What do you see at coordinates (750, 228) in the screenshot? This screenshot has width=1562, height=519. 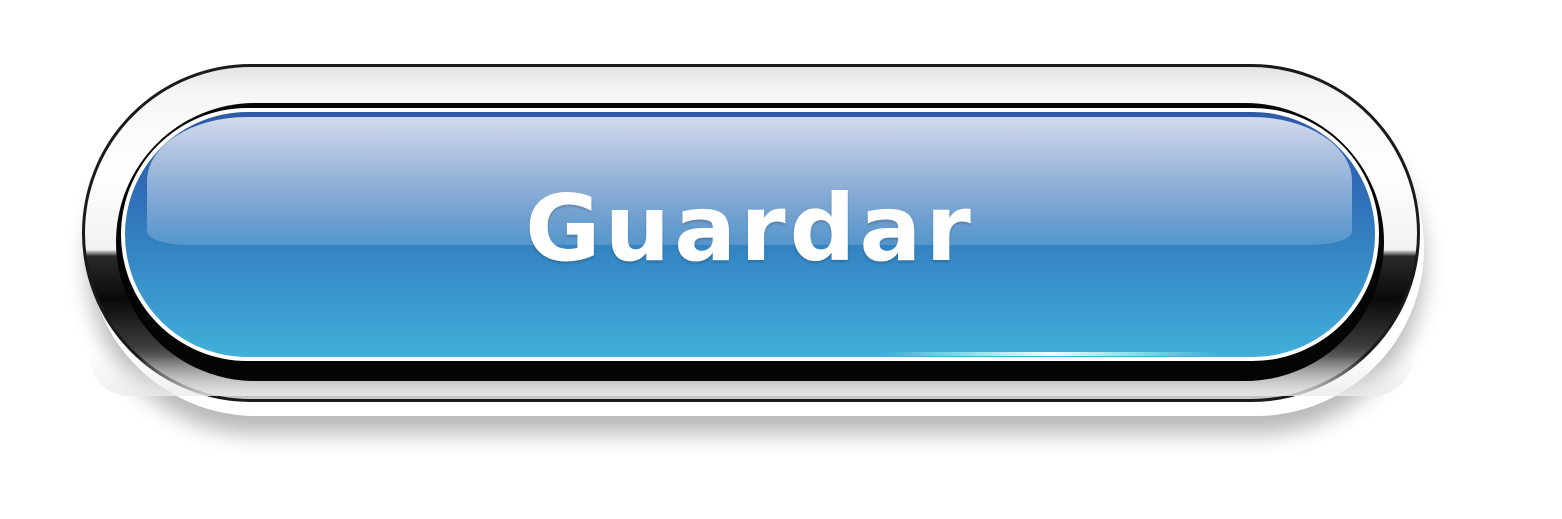 I see `save-button-label: Guardar` at bounding box center [750, 228].